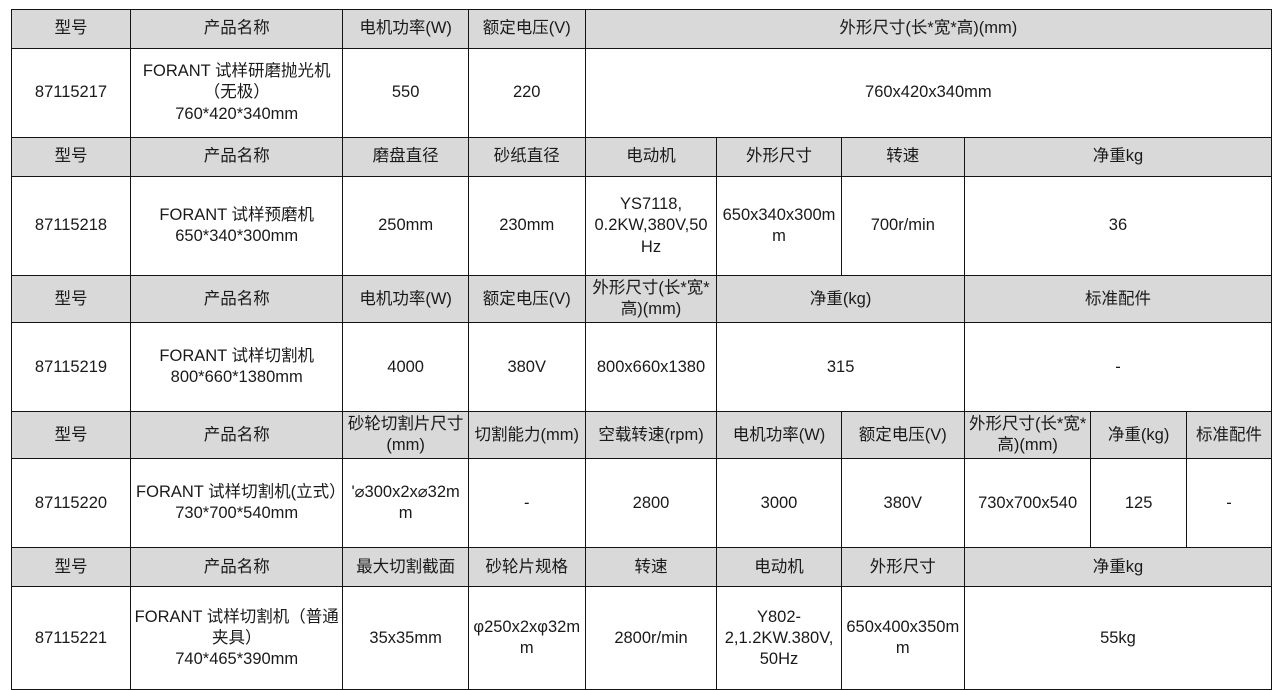 This screenshot has width=1284, height=690. Describe the element at coordinates (526, 435) in the screenshot. I see `header-cutting-capacity: 切割能力(mm)` at that location.